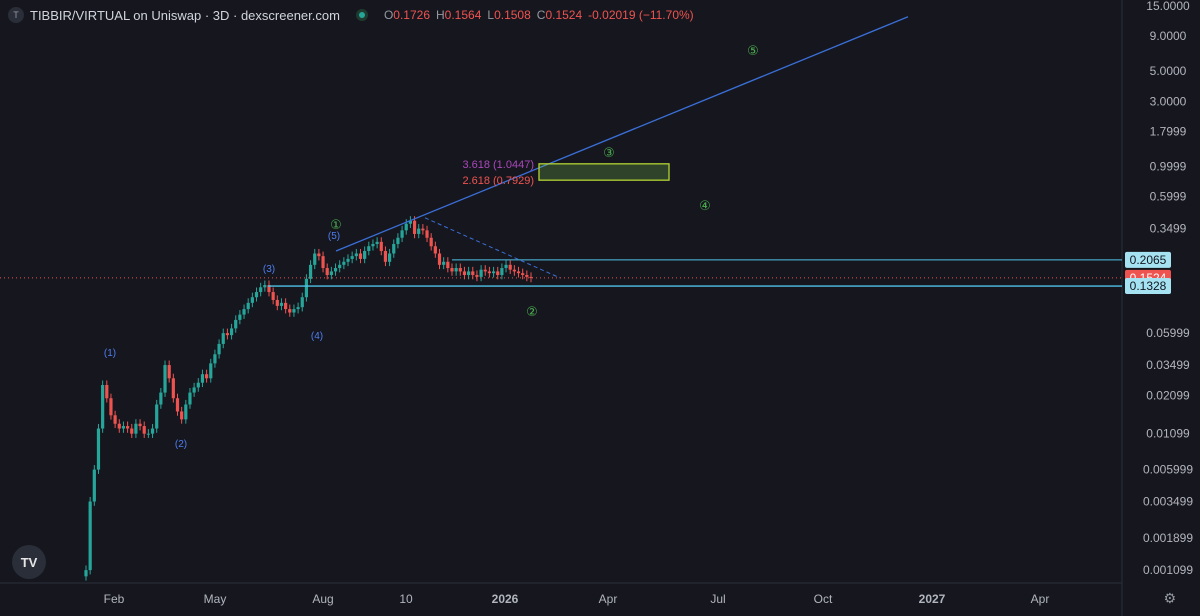 This screenshot has width=1200, height=616. Describe the element at coordinates (1168, 36) in the screenshot. I see `y-tick-label: 9.0000` at that location.